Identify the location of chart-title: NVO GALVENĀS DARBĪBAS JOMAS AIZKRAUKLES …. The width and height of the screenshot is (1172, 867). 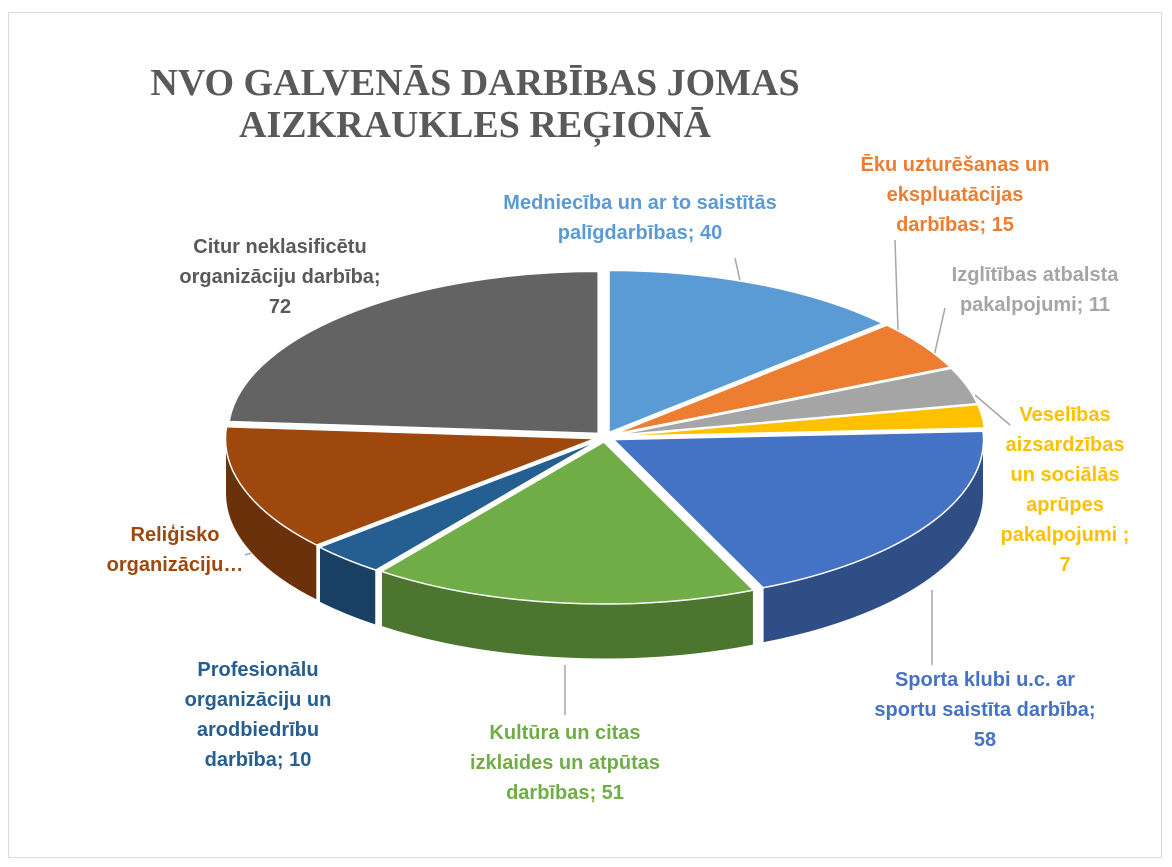
(475, 104).